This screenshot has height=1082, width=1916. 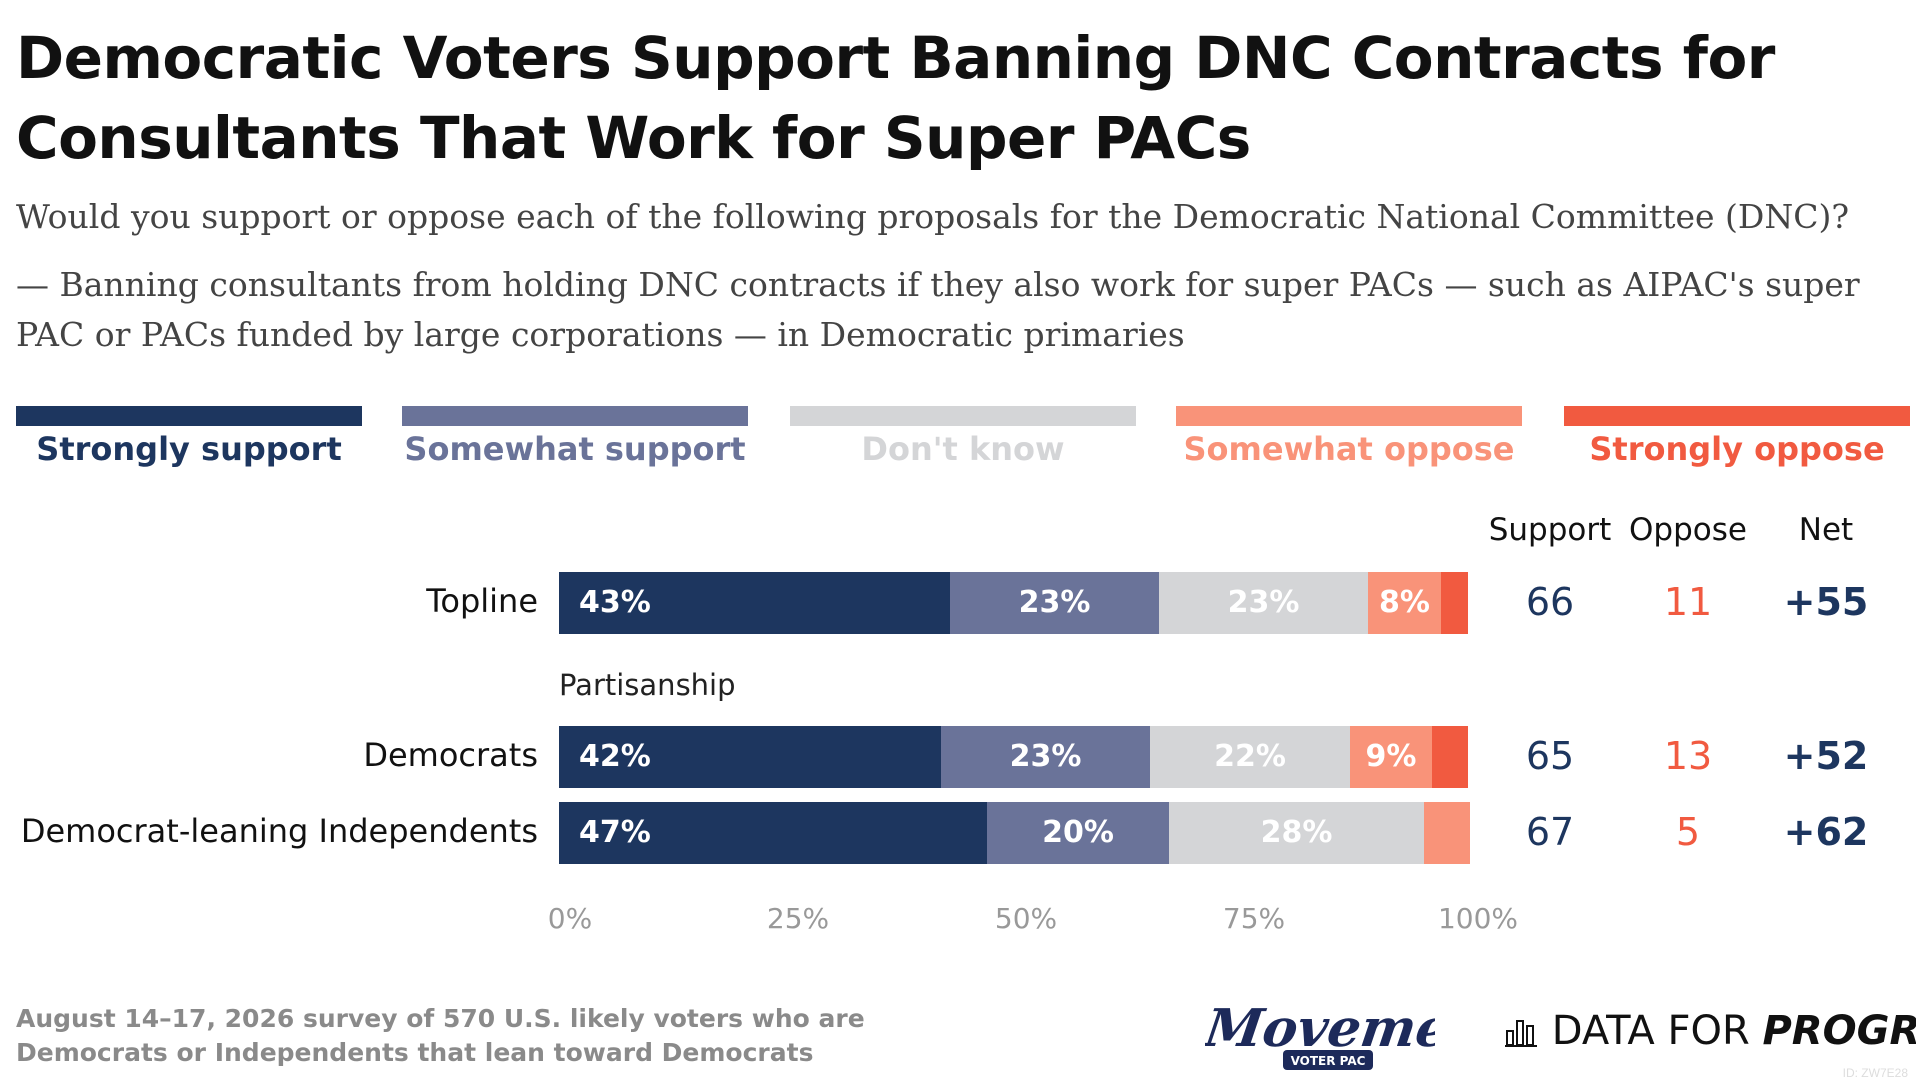 What do you see at coordinates (1826, 602) in the screenshot?
I see `net-value-0: +55` at bounding box center [1826, 602].